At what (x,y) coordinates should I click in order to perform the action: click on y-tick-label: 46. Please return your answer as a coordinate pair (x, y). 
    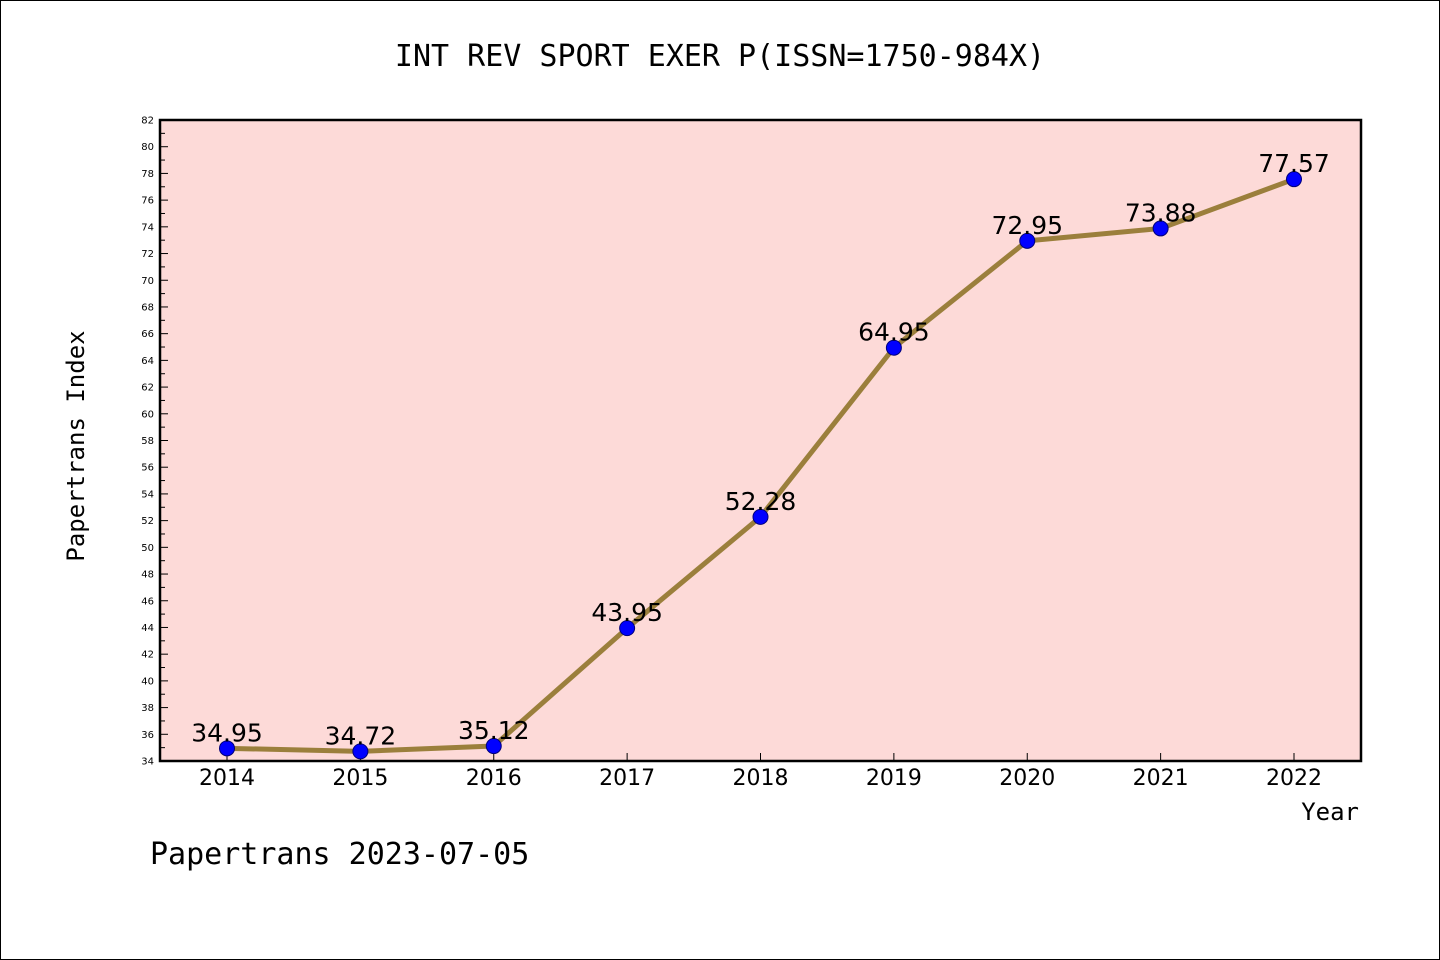
    Looking at the image, I should click on (147, 601).